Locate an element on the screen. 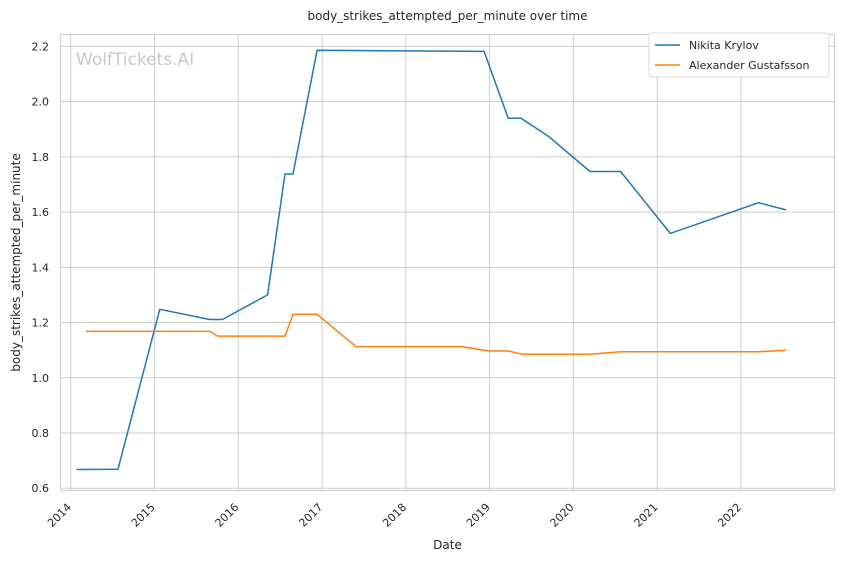 The height and width of the screenshot is (561, 844). y-tick-label: 2.2 is located at coordinates (41, 46).